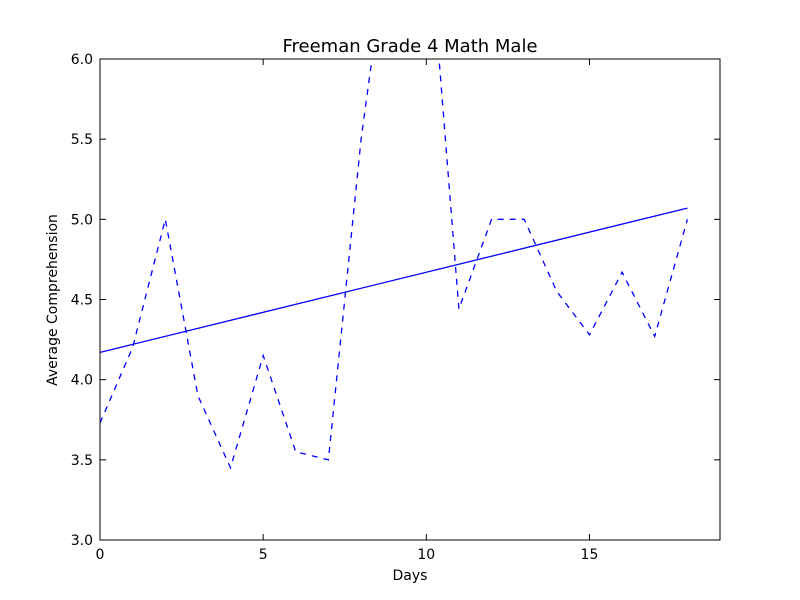  What do you see at coordinates (263, 555) in the screenshot?
I see `x-tick-label: 5` at bounding box center [263, 555].